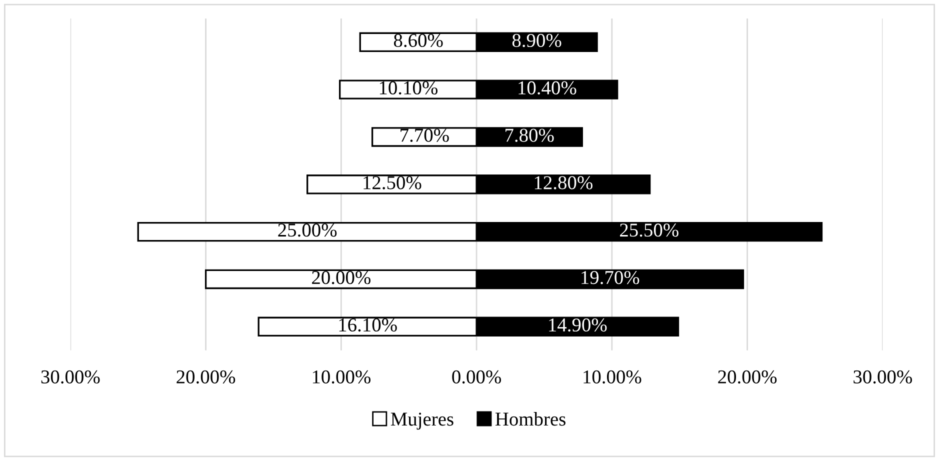 This screenshot has width=939, height=461. I want to click on data-label: 19.70%, so click(611, 277).